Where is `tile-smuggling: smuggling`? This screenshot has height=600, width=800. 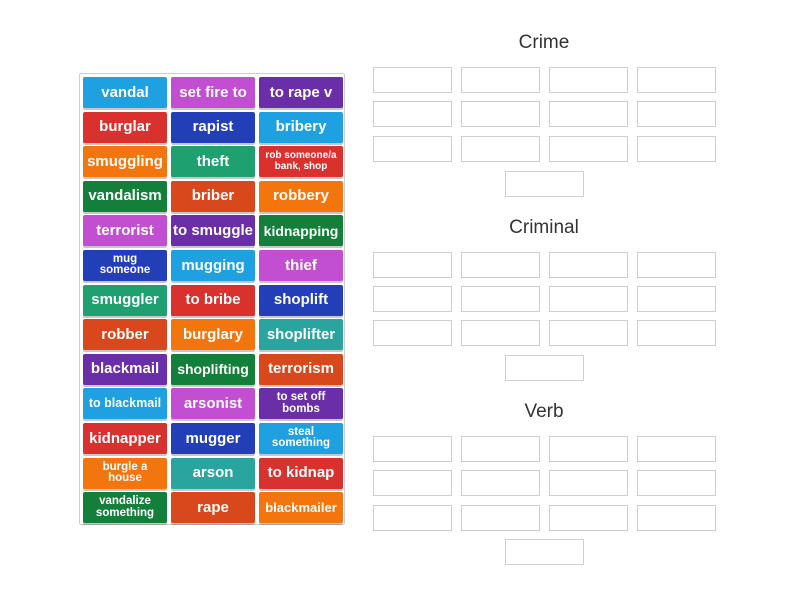 tile-smuggling: smuggling is located at coordinates (125, 162).